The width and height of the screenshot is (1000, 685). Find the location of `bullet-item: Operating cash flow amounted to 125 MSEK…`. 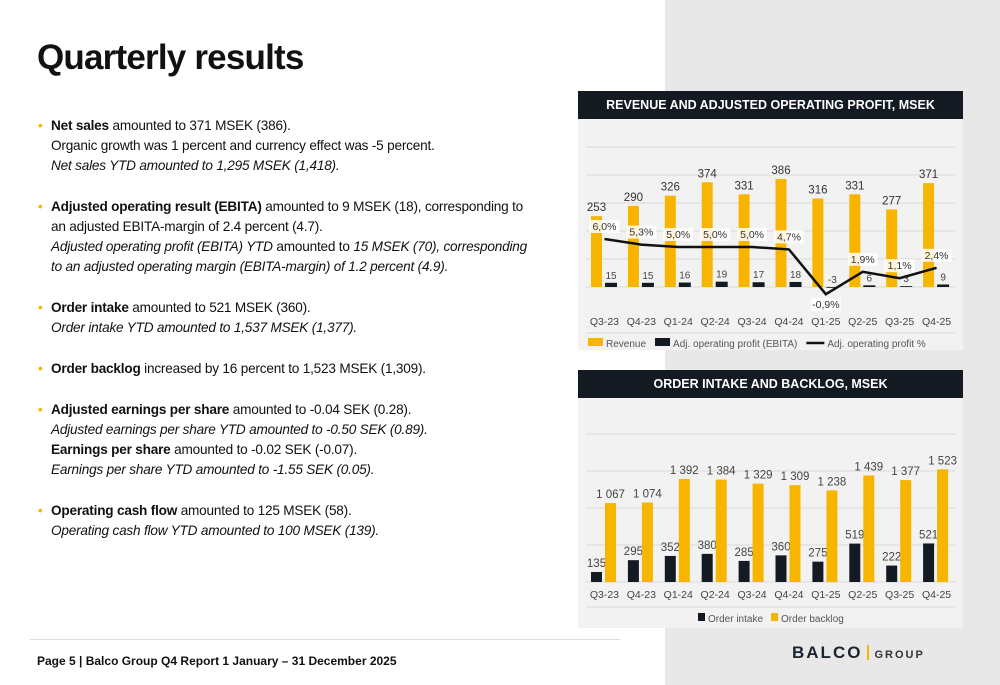

bullet-item: Operating cash flow amounted to 125 MSEK… is located at coordinates (298, 521).